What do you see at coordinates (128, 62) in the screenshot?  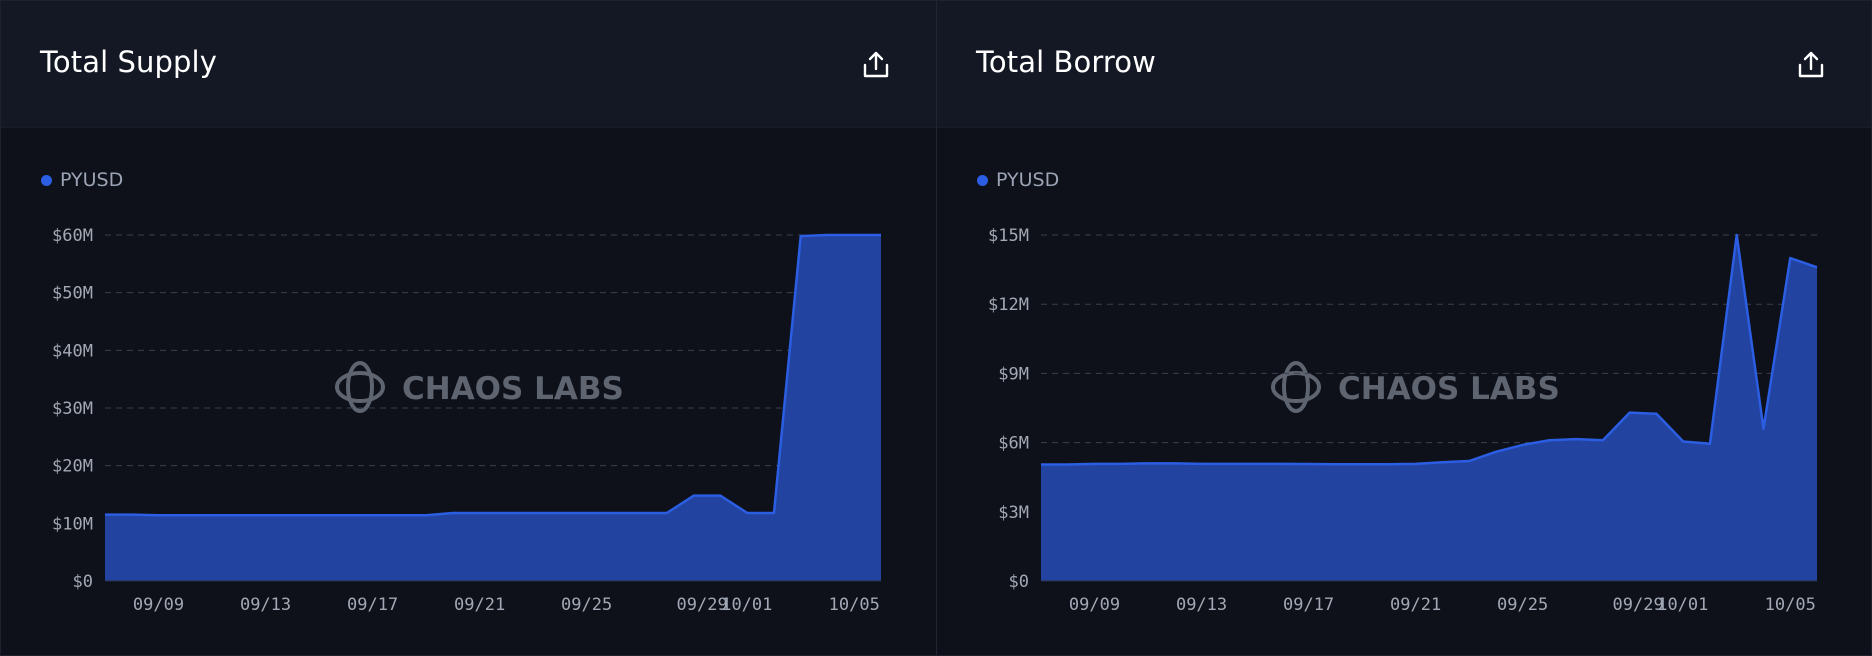 I see `panel-title: Total Supply` at bounding box center [128, 62].